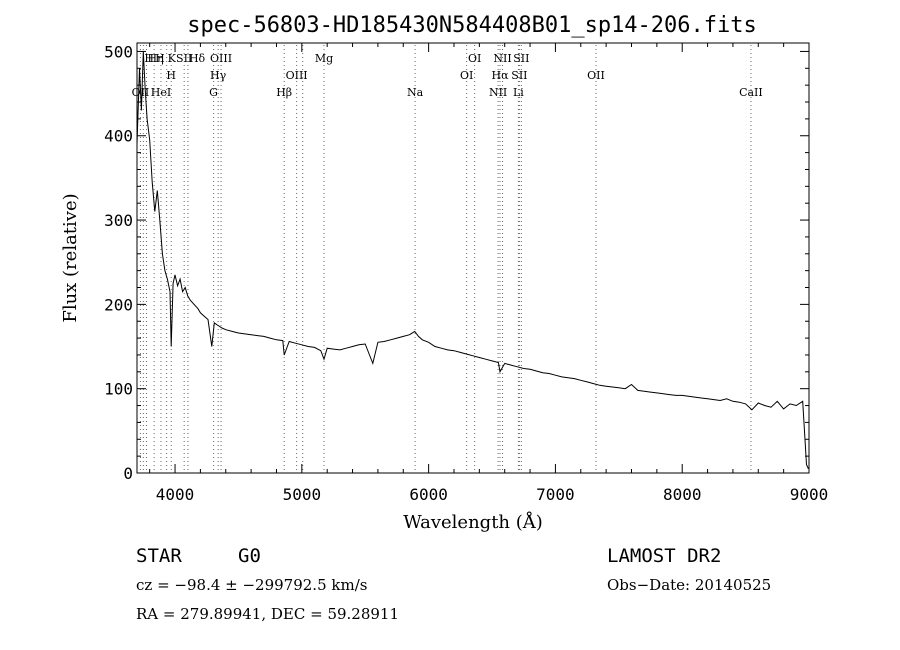  Describe the element at coordinates (213, 92) in the screenshot. I see `spectral-line-label: G` at that location.